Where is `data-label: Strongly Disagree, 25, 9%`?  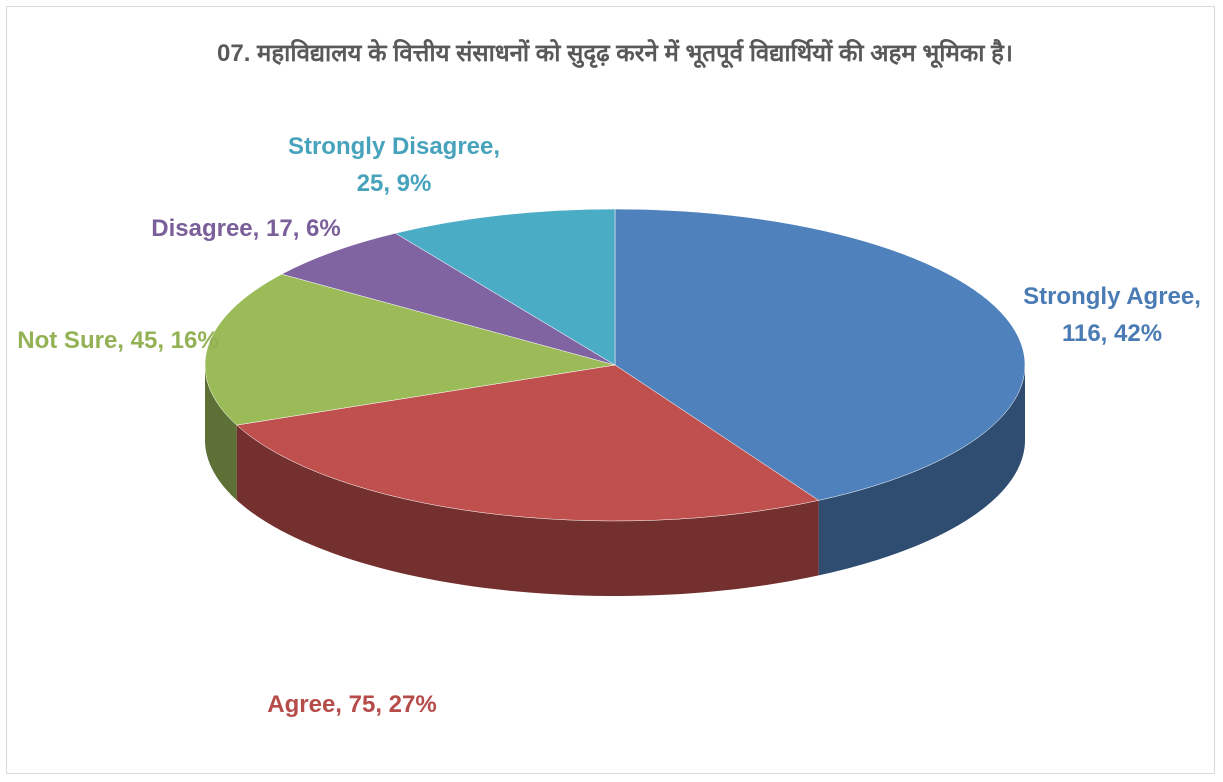 data-label: Strongly Disagree, 25, 9% is located at coordinates (394, 165).